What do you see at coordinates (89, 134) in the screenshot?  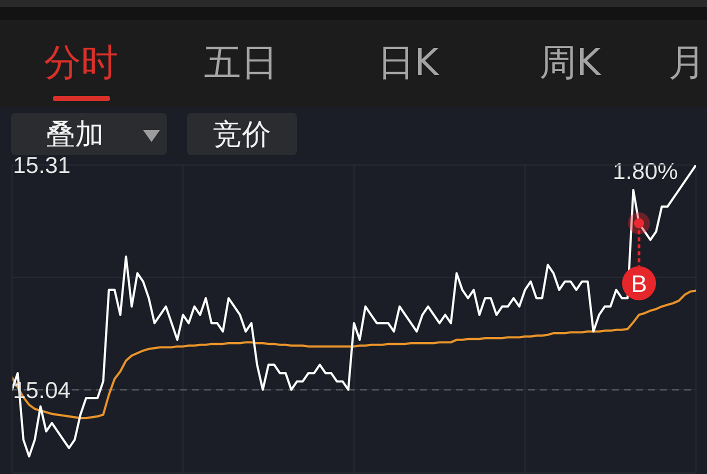 I see `dropdown-button: 叠加` at bounding box center [89, 134].